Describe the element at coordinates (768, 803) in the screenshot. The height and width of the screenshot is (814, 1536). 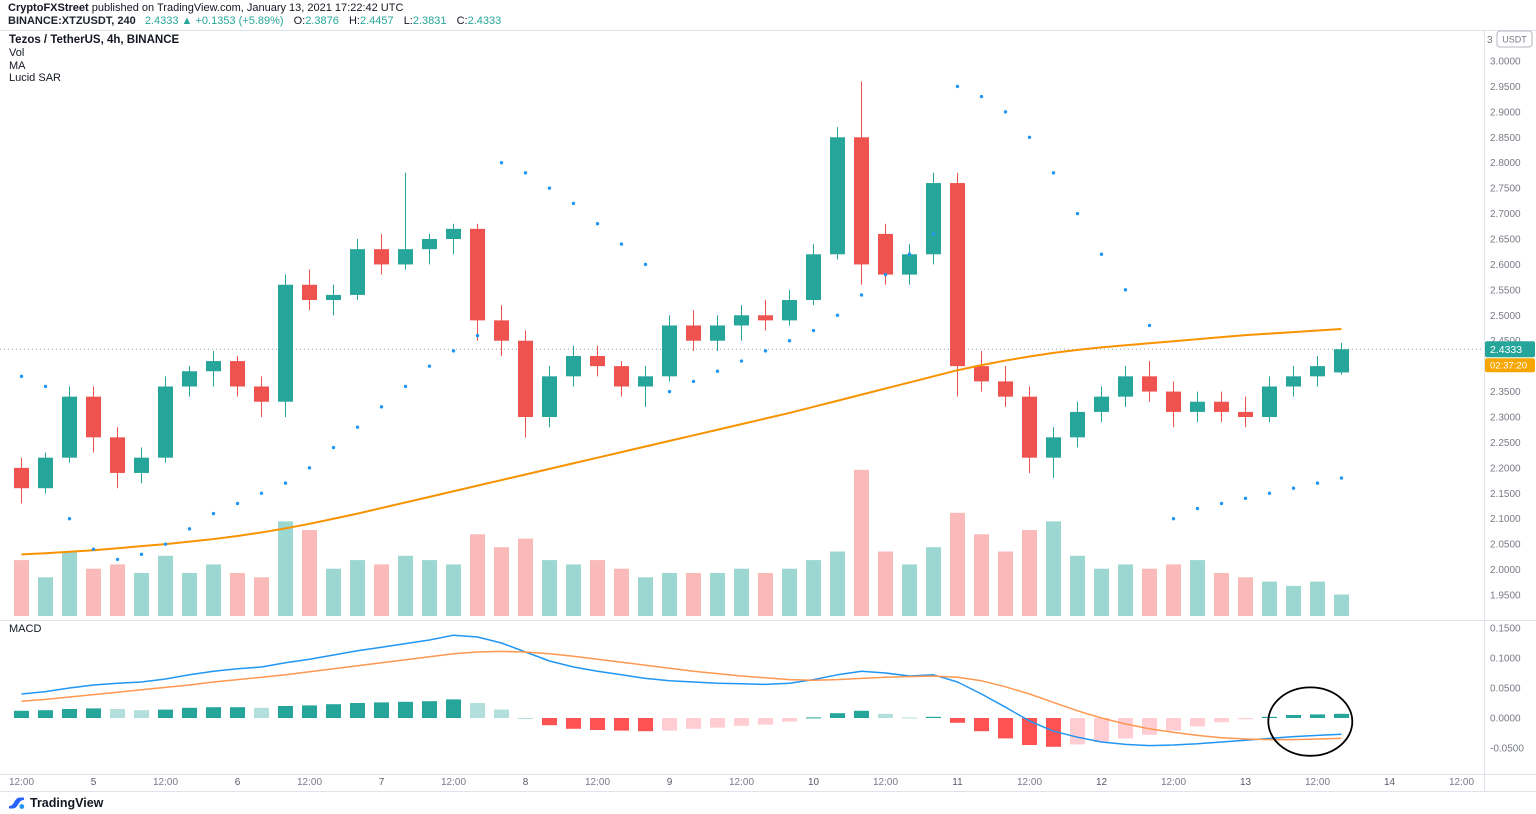
I see `footer-bar: TradingView` at that location.